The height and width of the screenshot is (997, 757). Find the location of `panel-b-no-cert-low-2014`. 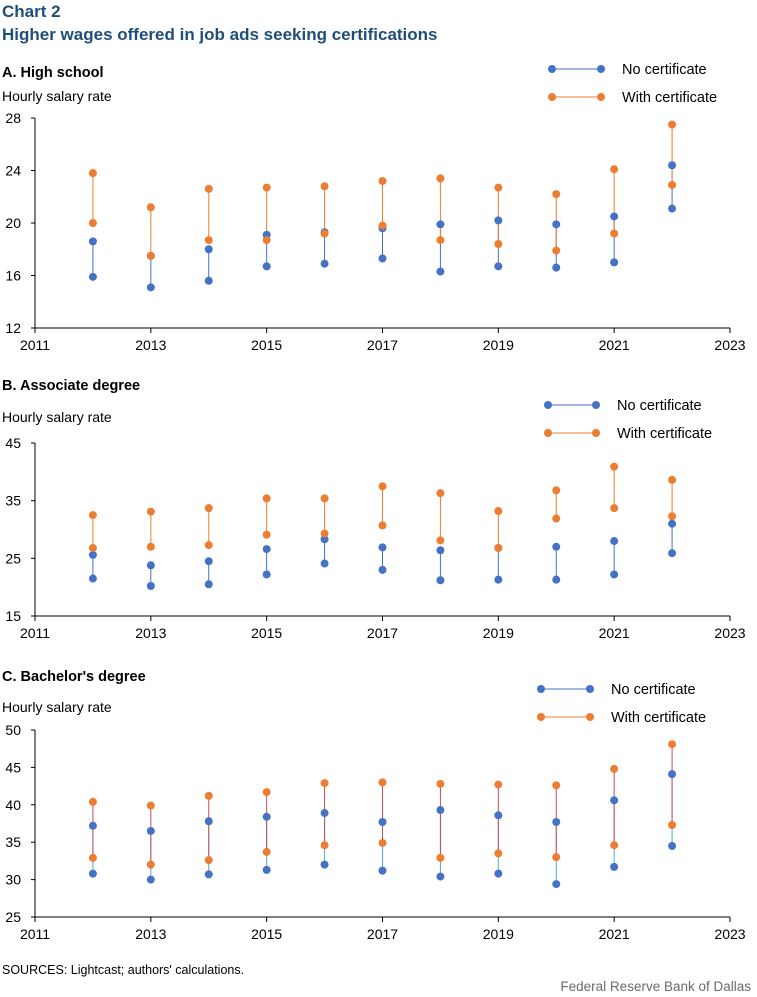

panel-b-no-cert-low-2014 is located at coordinates (208, 584).